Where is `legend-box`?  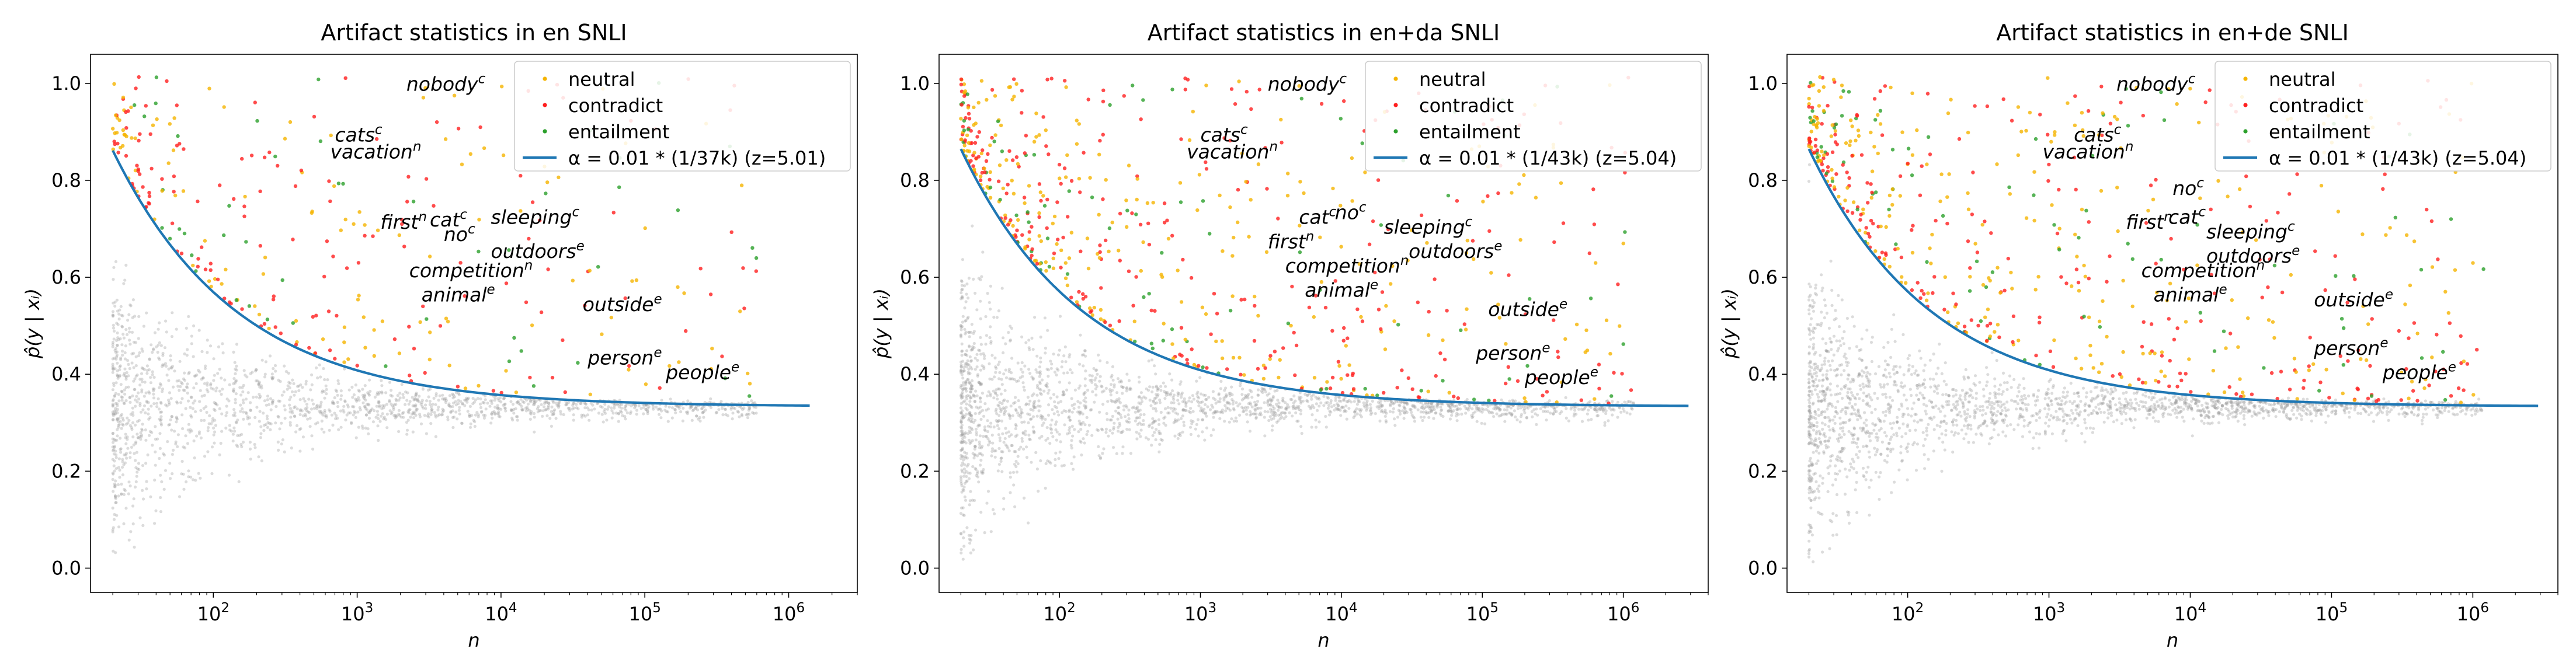 legend-box is located at coordinates (683, 116).